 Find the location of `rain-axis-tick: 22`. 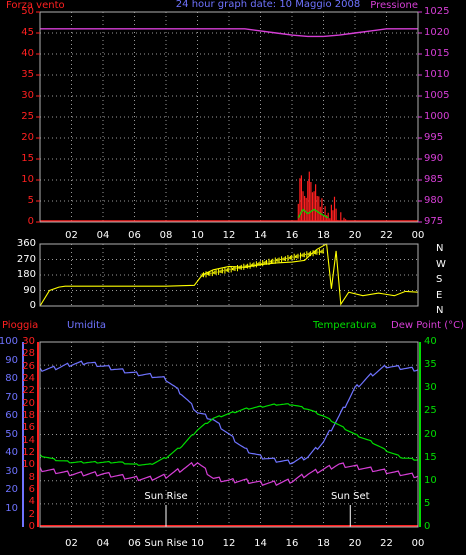

rain-axis-tick: 22 is located at coordinates (28, 391).